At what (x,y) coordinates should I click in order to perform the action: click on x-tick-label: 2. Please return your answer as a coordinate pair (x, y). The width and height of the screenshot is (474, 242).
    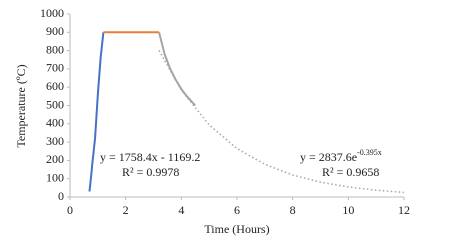
    Looking at the image, I should click on (126, 210).